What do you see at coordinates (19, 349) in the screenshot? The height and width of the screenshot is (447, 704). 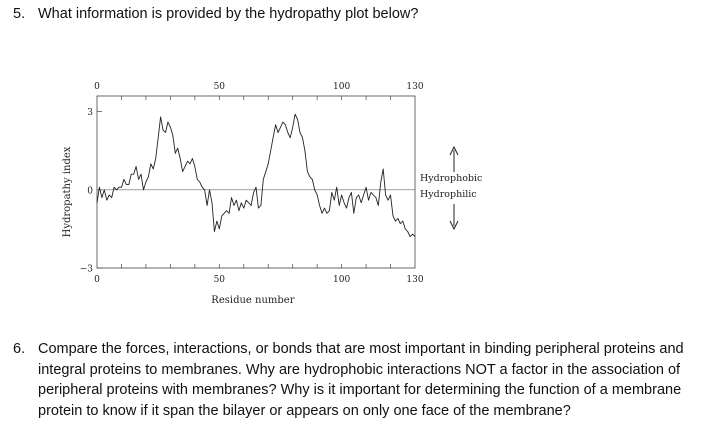 I see `question-6-number: 6.` at bounding box center [19, 349].